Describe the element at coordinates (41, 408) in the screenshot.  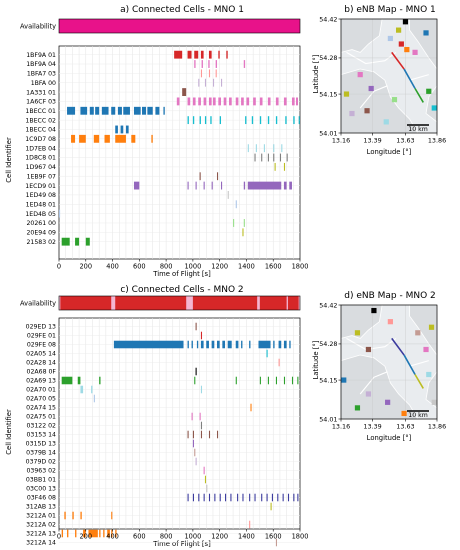
I see `row-label: 02A74 15` at that location.